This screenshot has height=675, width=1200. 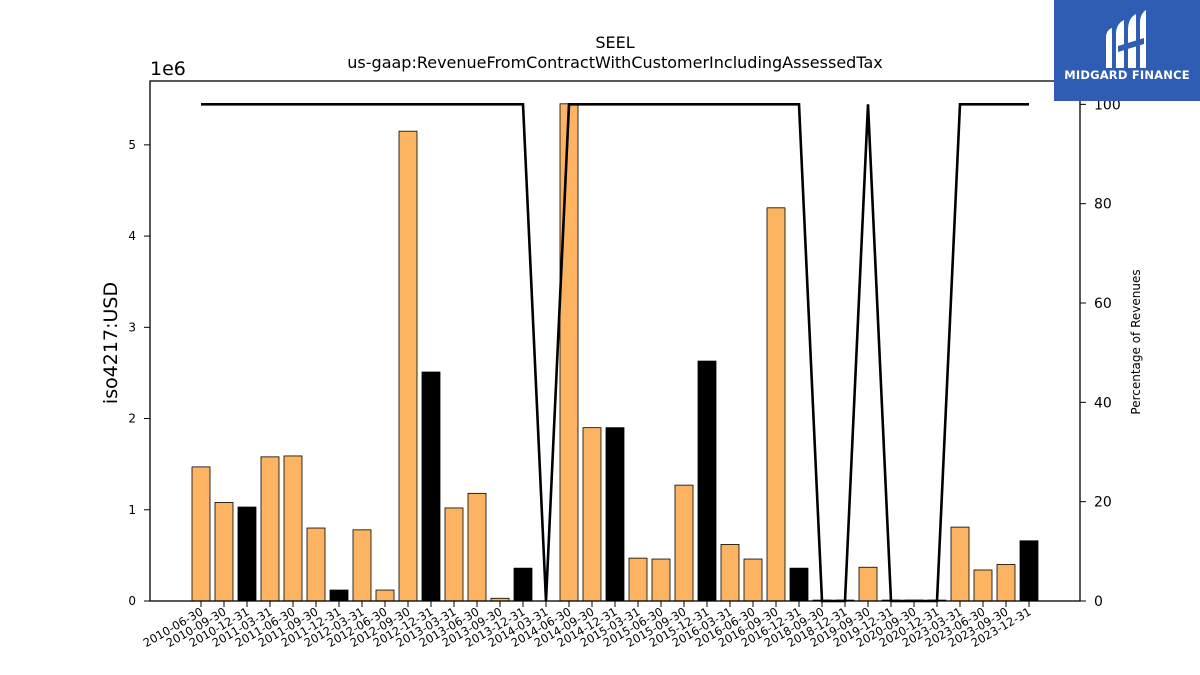 What do you see at coordinates (614, 42) in the screenshot?
I see `chart-title: SEEL` at bounding box center [614, 42].